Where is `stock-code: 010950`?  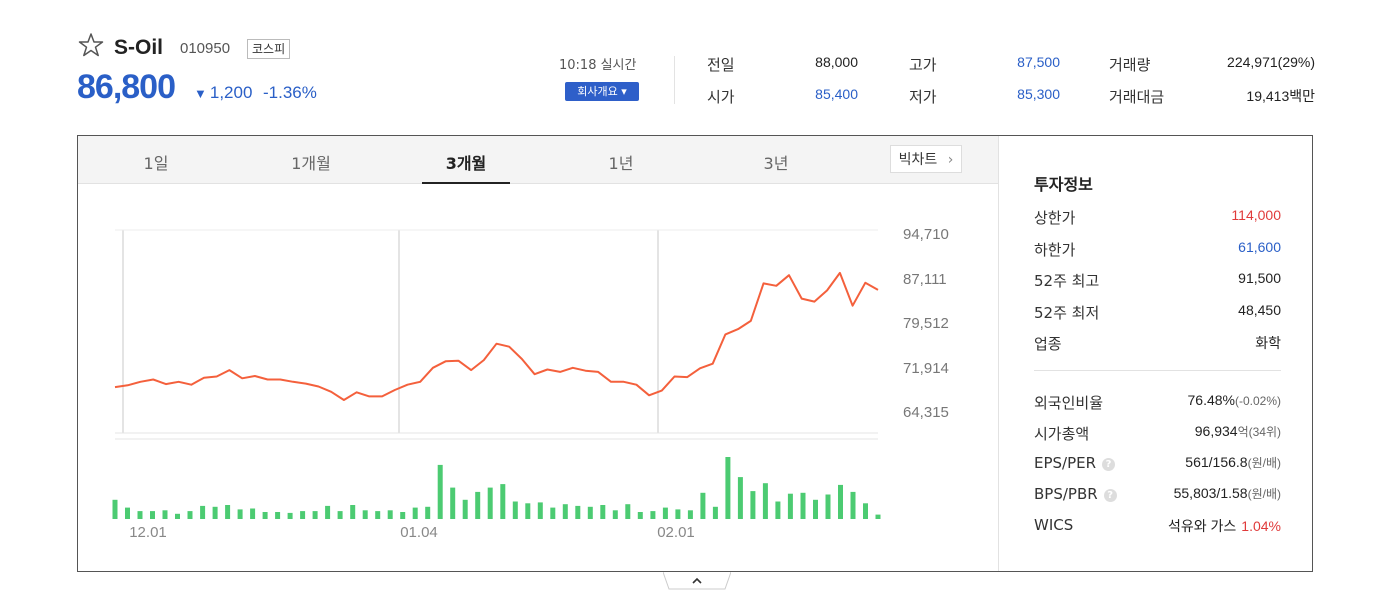 stock-code: 010950 is located at coordinates (205, 48).